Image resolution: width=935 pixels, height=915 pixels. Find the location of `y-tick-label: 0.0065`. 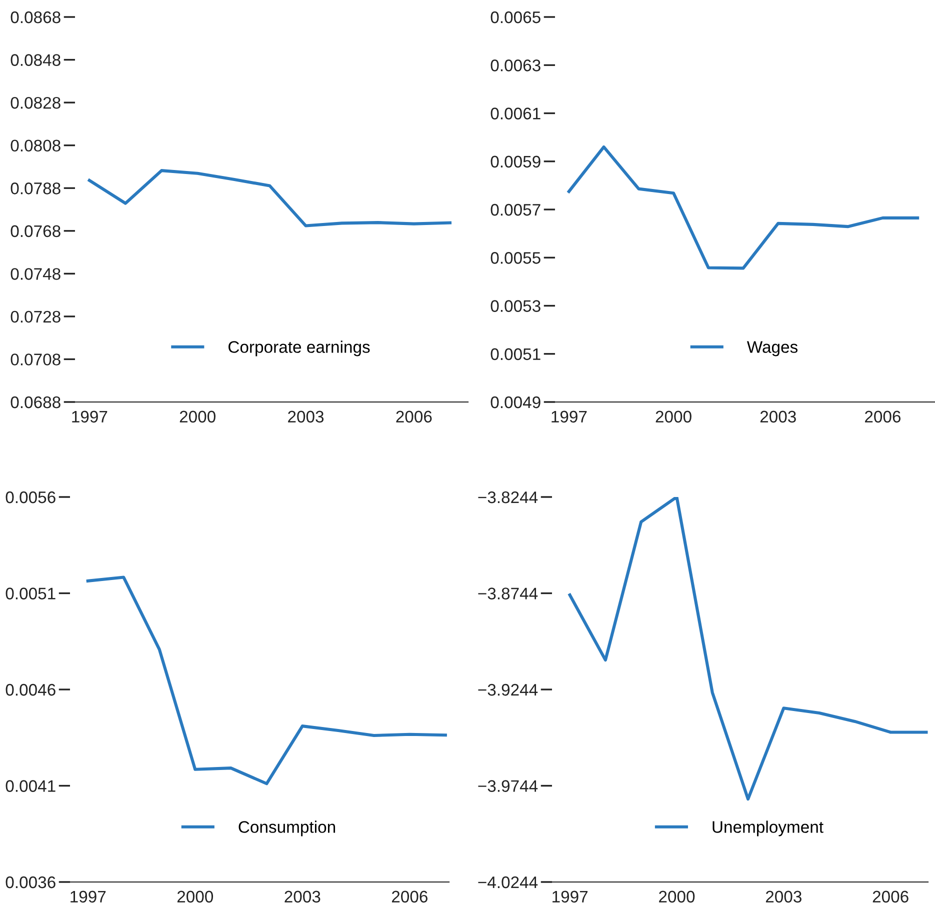

y-tick-label: 0.0065 is located at coordinates (515, 17).